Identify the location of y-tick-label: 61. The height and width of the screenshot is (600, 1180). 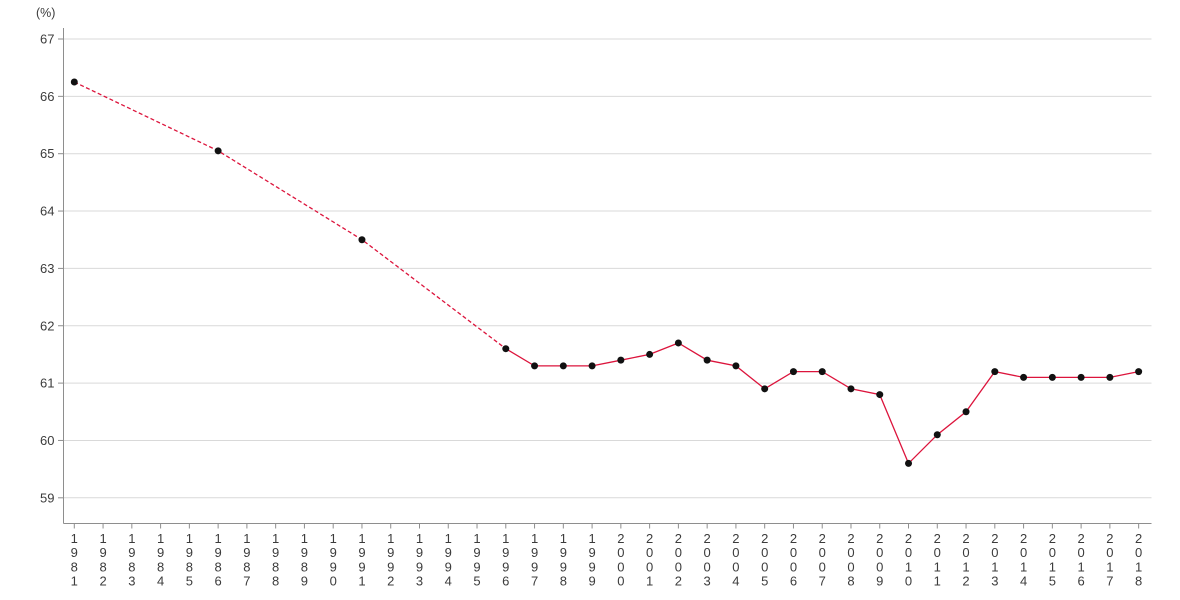
(47, 383).